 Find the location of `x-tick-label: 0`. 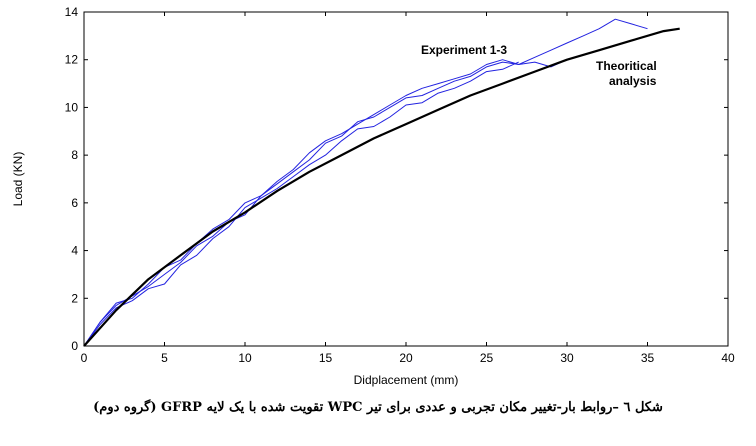

x-tick-label: 0 is located at coordinates (84, 358).